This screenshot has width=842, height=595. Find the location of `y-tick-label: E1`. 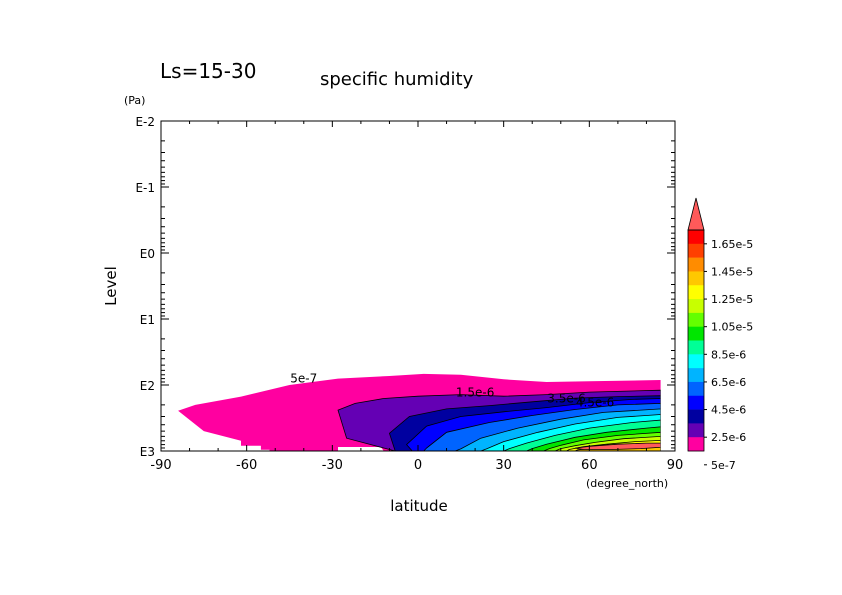

y-tick-label: E1 is located at coordinates (147, 320).